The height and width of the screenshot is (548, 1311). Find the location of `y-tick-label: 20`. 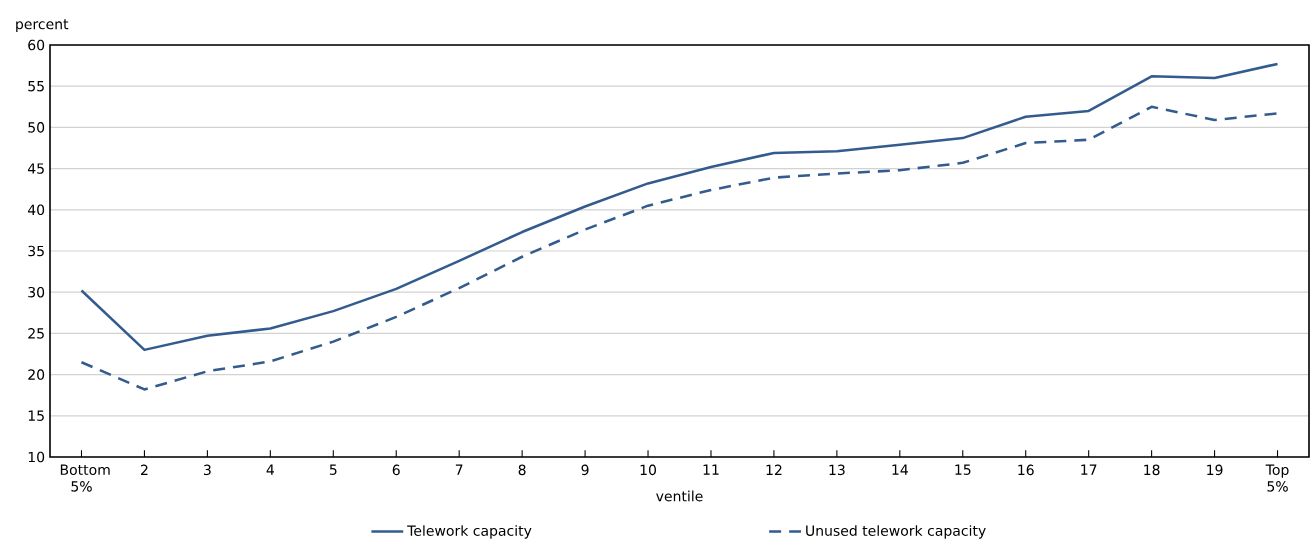

y-tick-label: 20 is located at coordinates (36, 374).